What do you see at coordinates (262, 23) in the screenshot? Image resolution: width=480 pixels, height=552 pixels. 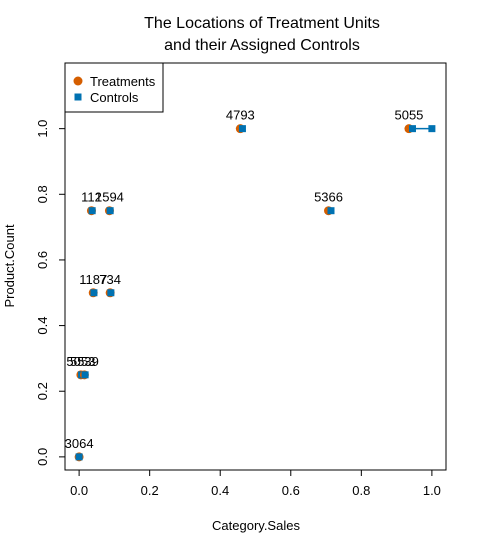 I see `chart-title-line1: The Locations of Treatment Units` at bounding box center [262, 23].